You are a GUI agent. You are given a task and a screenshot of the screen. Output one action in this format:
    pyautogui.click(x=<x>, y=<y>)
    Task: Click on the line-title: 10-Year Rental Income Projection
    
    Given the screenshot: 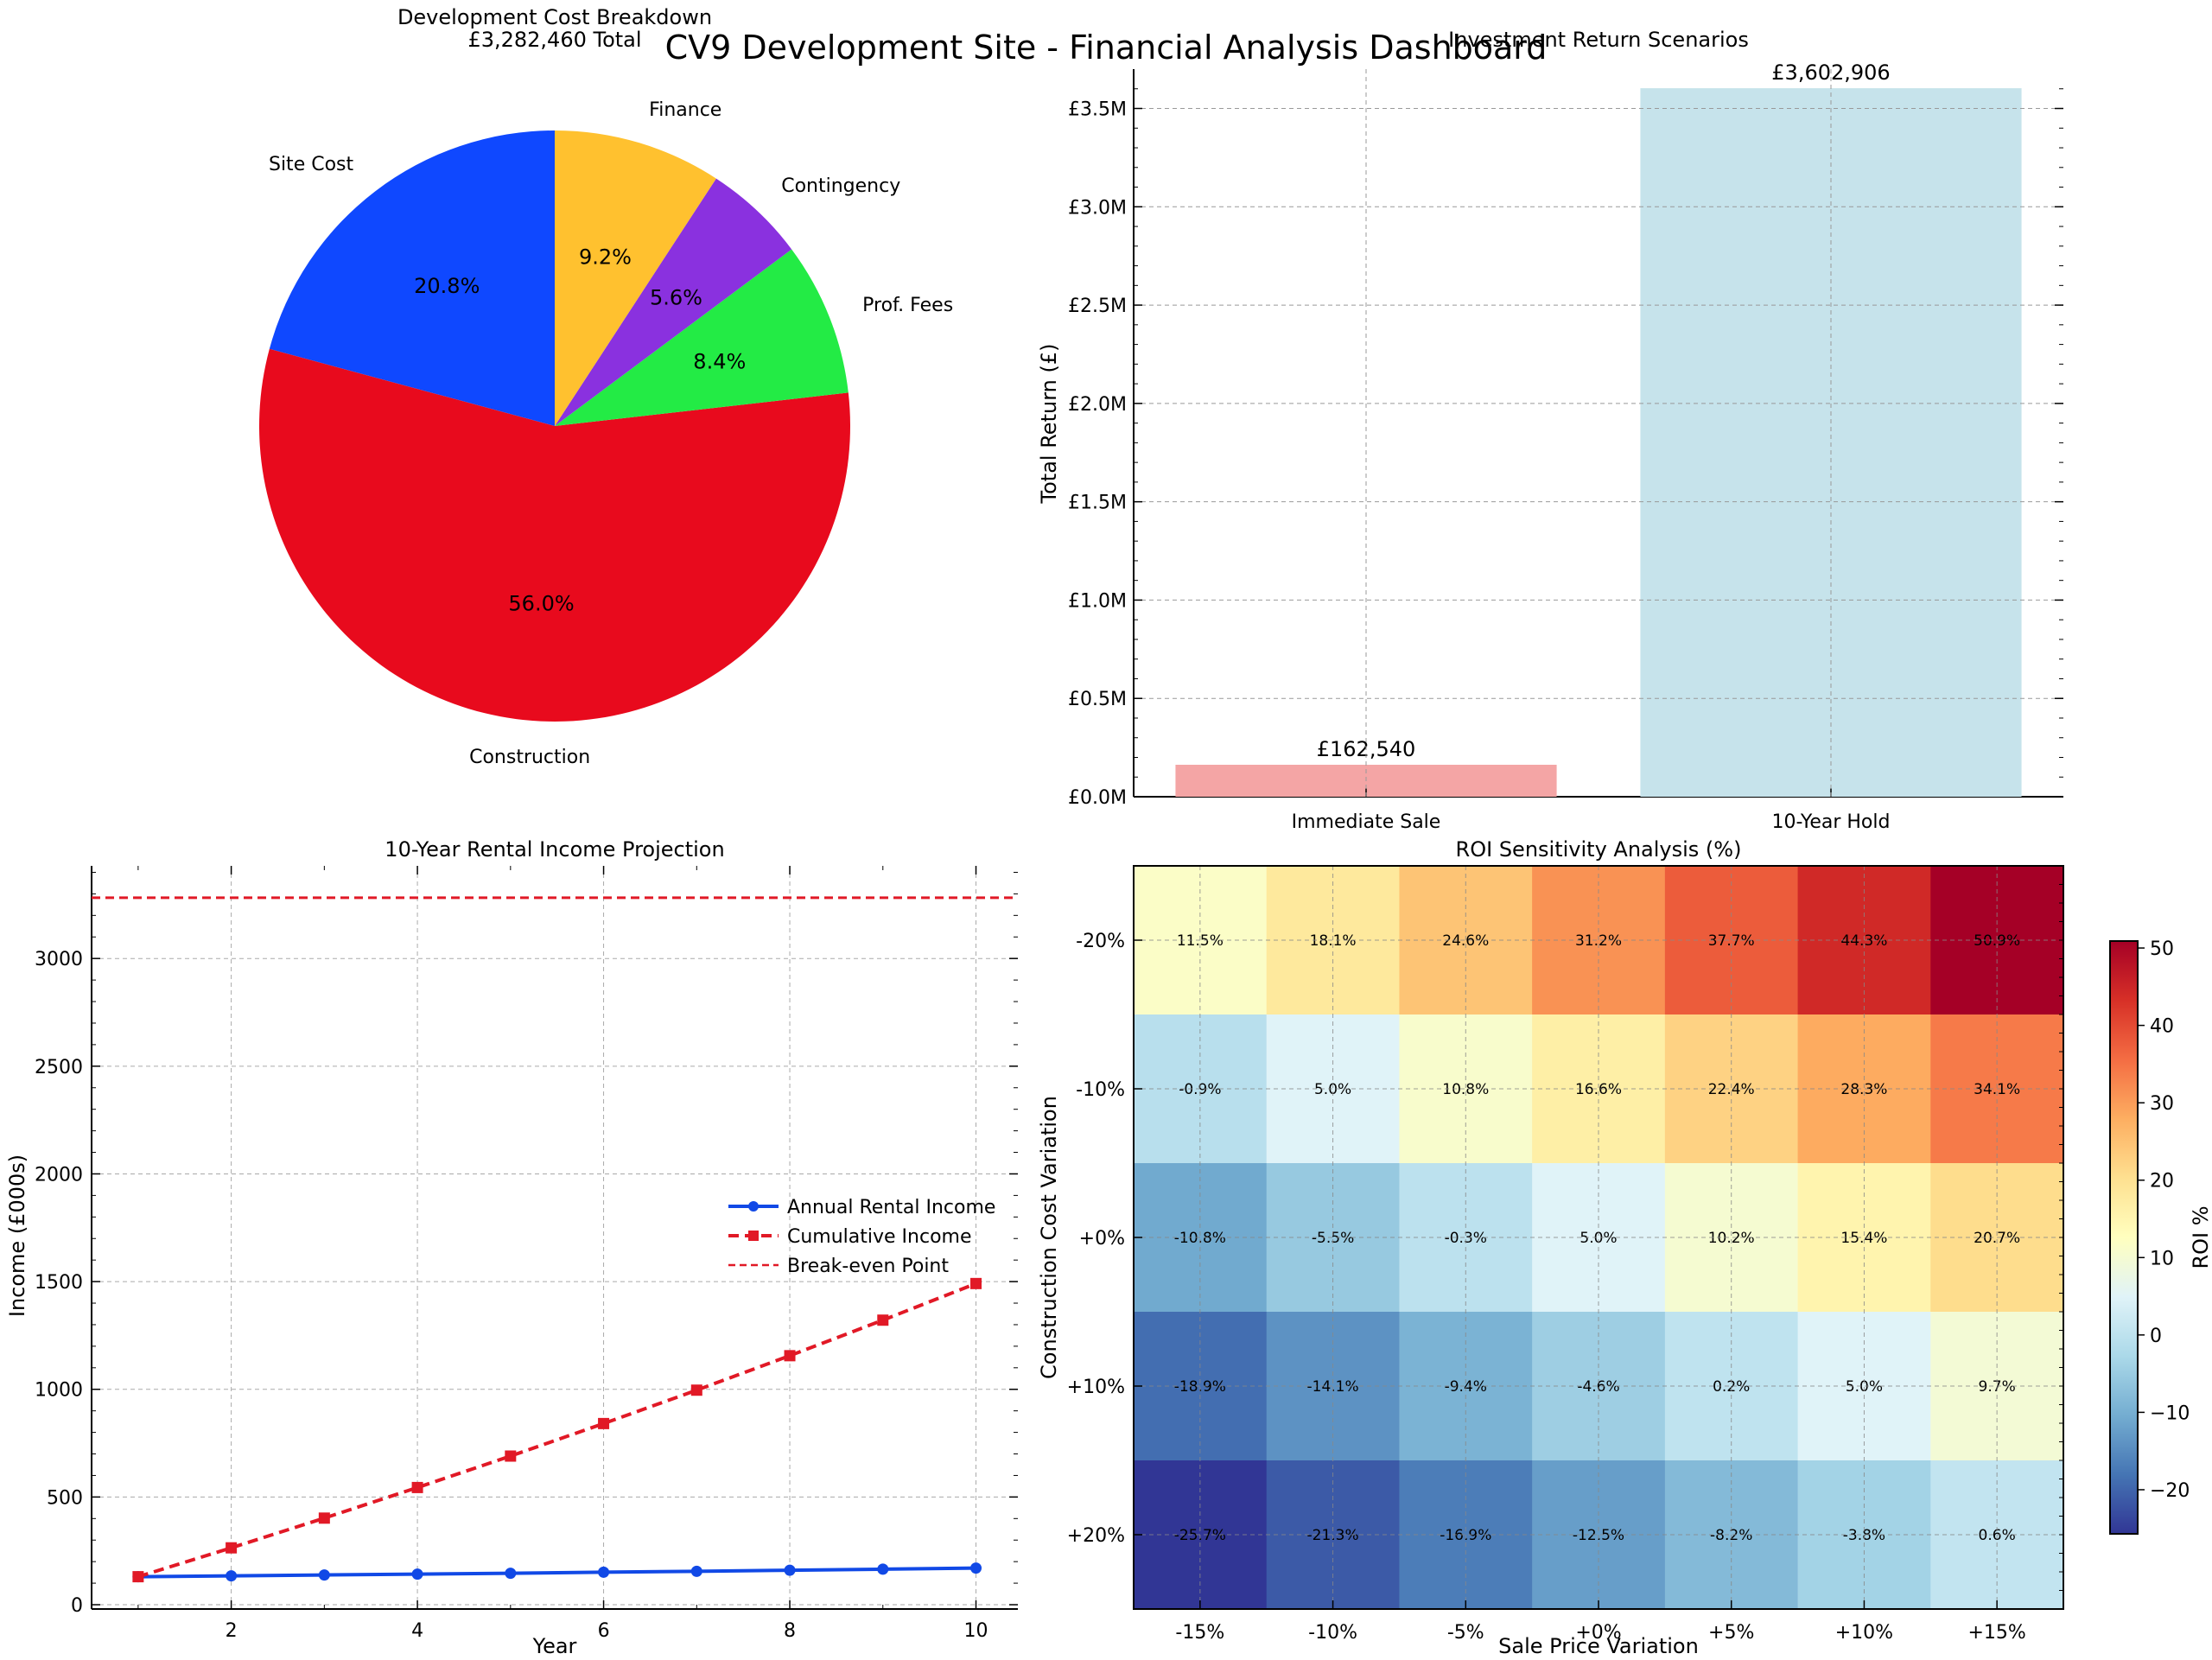 What is the action you would take?
    pyautogui.click(x=554, y=849)
    